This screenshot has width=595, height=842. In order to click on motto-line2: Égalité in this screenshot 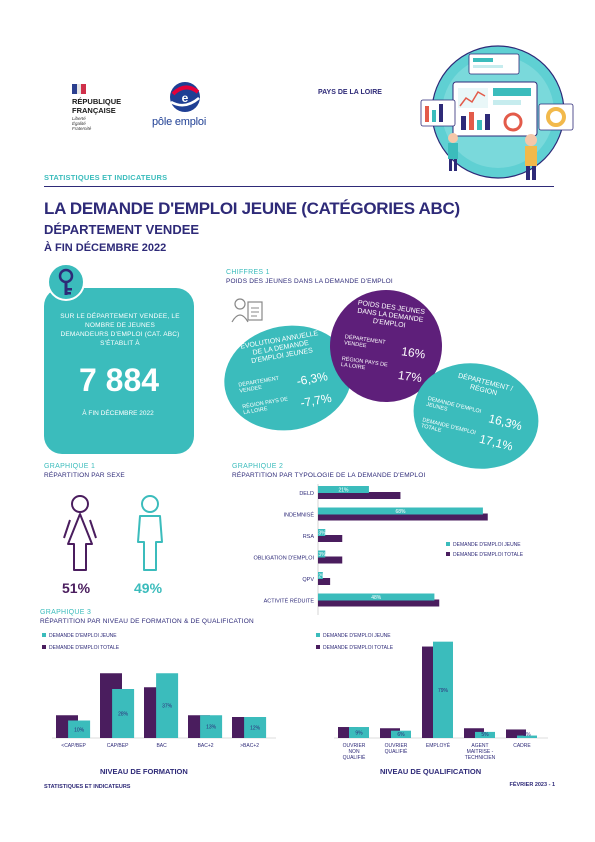, I will do `click(79, 123)`.